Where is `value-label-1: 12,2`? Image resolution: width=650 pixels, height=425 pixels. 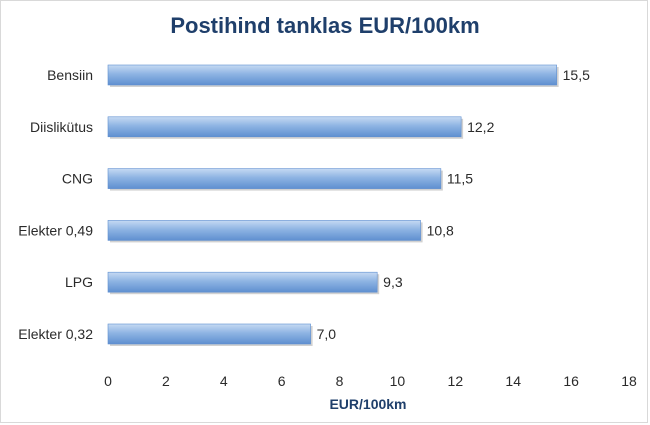 value-label-1: 12,2 is located at coordinates (480, 127).